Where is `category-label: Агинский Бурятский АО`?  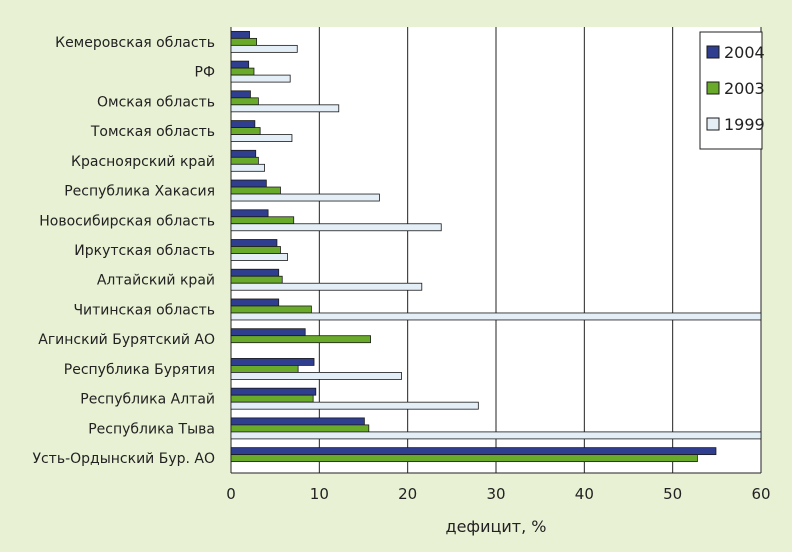 category-label: Агинский Бурятский АО is located at coordinates (126, 340).